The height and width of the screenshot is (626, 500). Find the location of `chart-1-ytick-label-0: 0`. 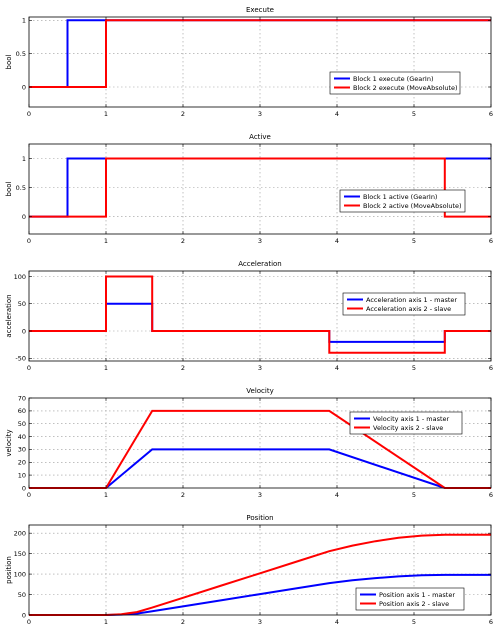

chart-1-ytick-label-0: 0 is located at coordinates (24, 217).